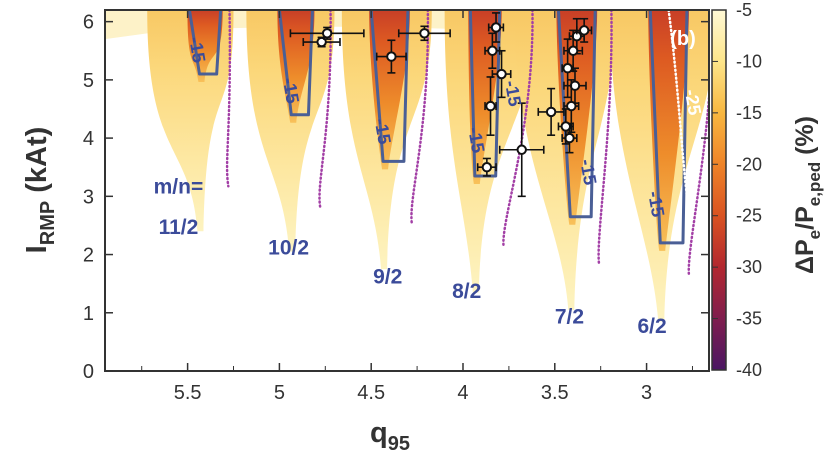  Describe the element at coordinates (555, 393) in the screenshot. I see `x-tick-label: 3.5` at that location.